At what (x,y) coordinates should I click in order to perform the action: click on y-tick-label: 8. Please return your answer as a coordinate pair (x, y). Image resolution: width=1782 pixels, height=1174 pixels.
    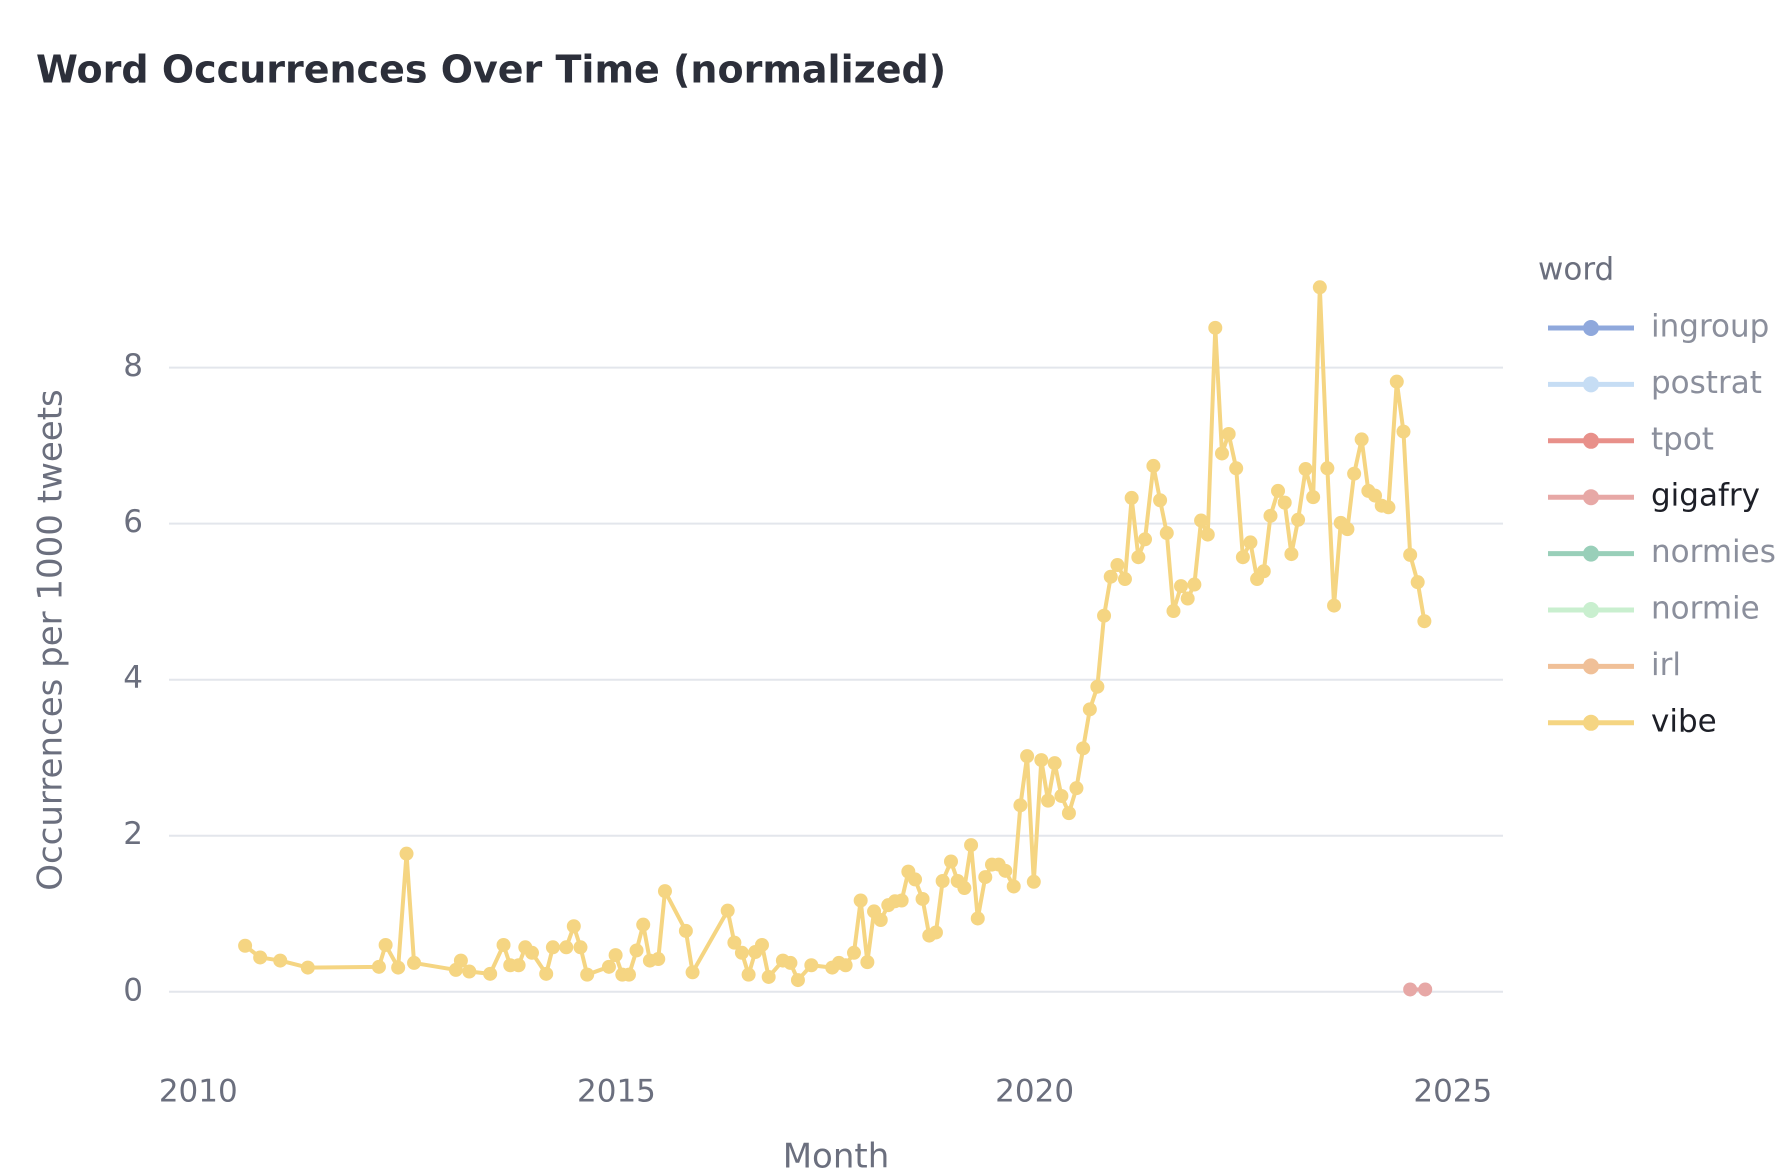
    Looking at the image, I should click on (133, 366).